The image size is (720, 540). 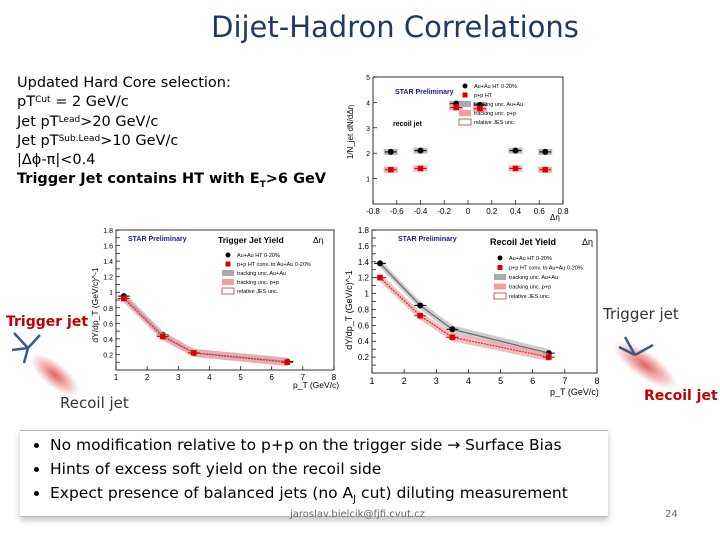 I want to click on selection-line-2: pTCut = 2 GeV/c, so click(x=73, y=102).